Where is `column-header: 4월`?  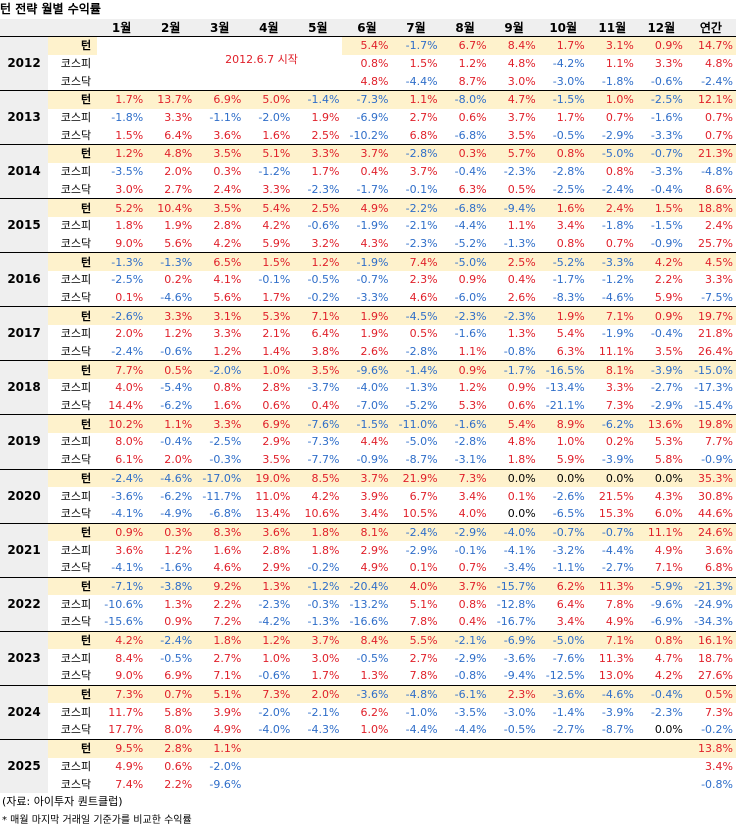
column-header: 4월 is located at coordinates (269, 28).